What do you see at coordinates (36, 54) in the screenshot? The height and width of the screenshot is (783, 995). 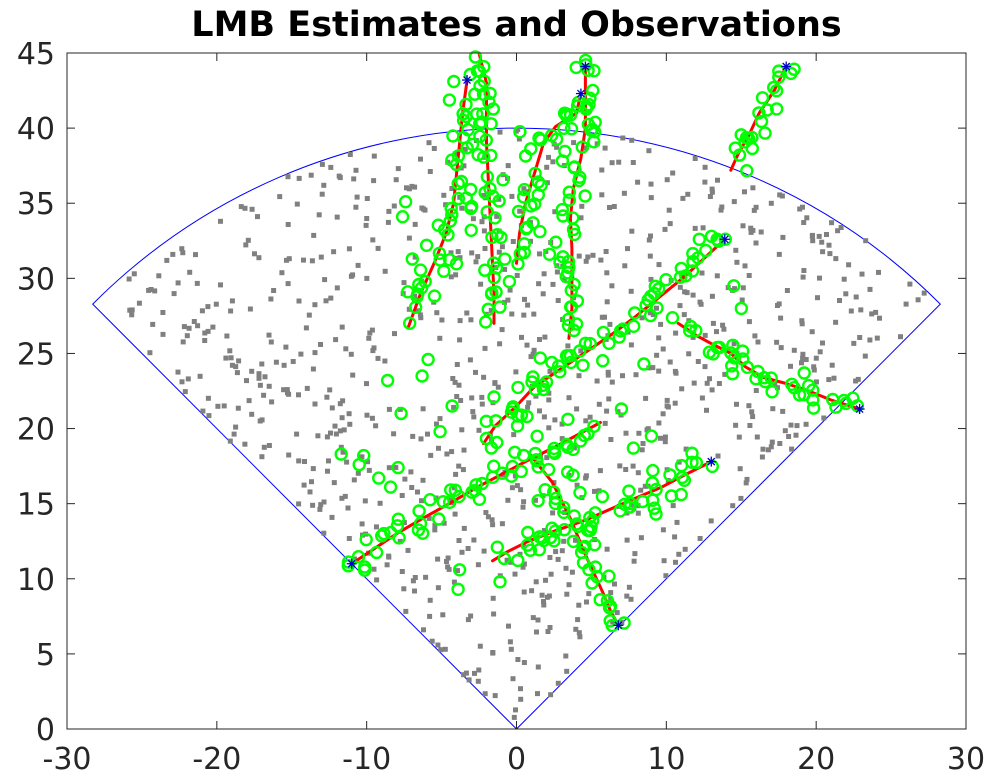 I see `y-tick-label: 45` at bounding box center [36, 54].